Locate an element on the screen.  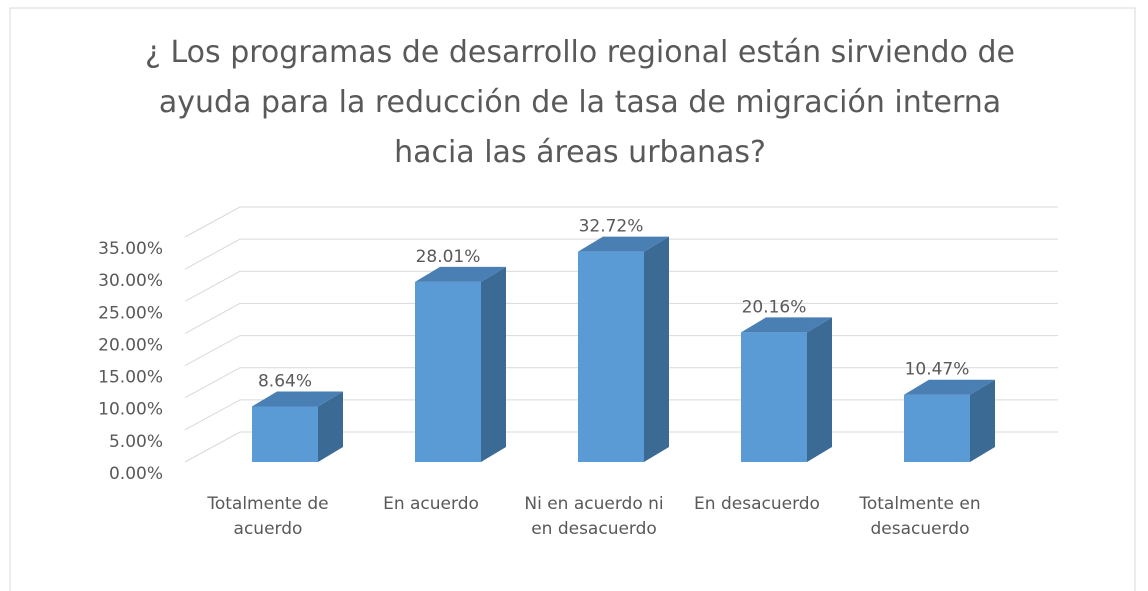
y-tick-label: 30.00% is located at coordinates (130, 281).